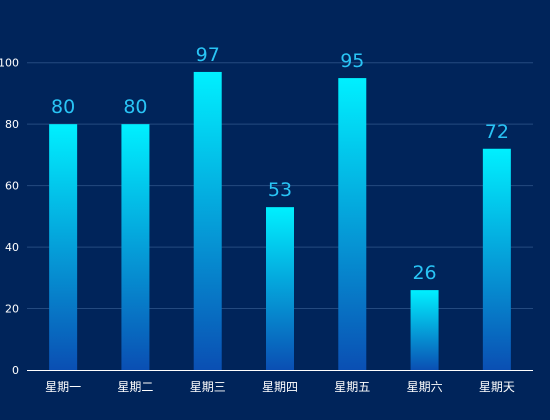 This screenshot has height=420, width=550. Describe the element at coordinates (63, 387) in the screenshot. I see `x-tick-label: 星期一` at that location.